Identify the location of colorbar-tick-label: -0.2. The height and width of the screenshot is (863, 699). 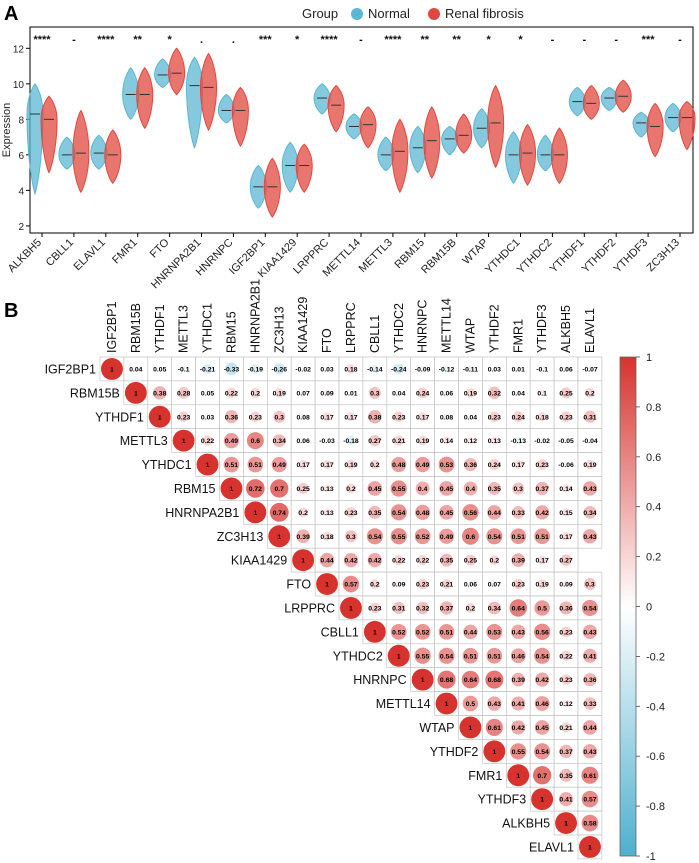
(655, 657).